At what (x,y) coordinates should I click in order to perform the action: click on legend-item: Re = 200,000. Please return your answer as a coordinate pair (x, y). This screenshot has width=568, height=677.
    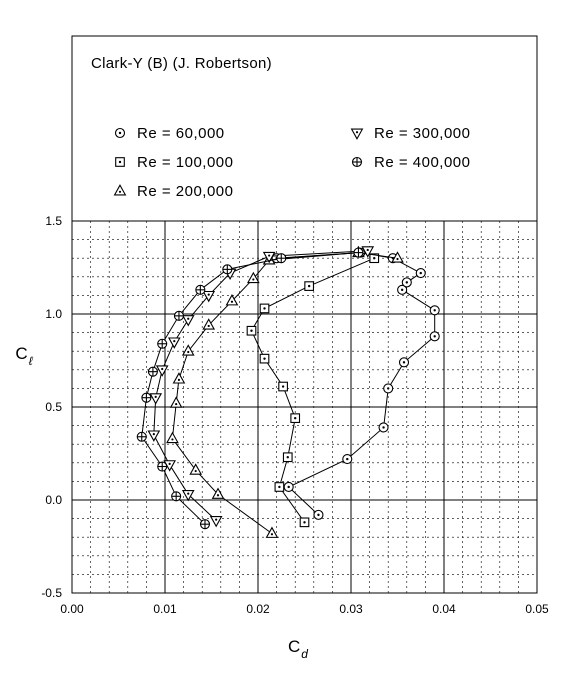
    Looking at the image, I should click on (173, 191).